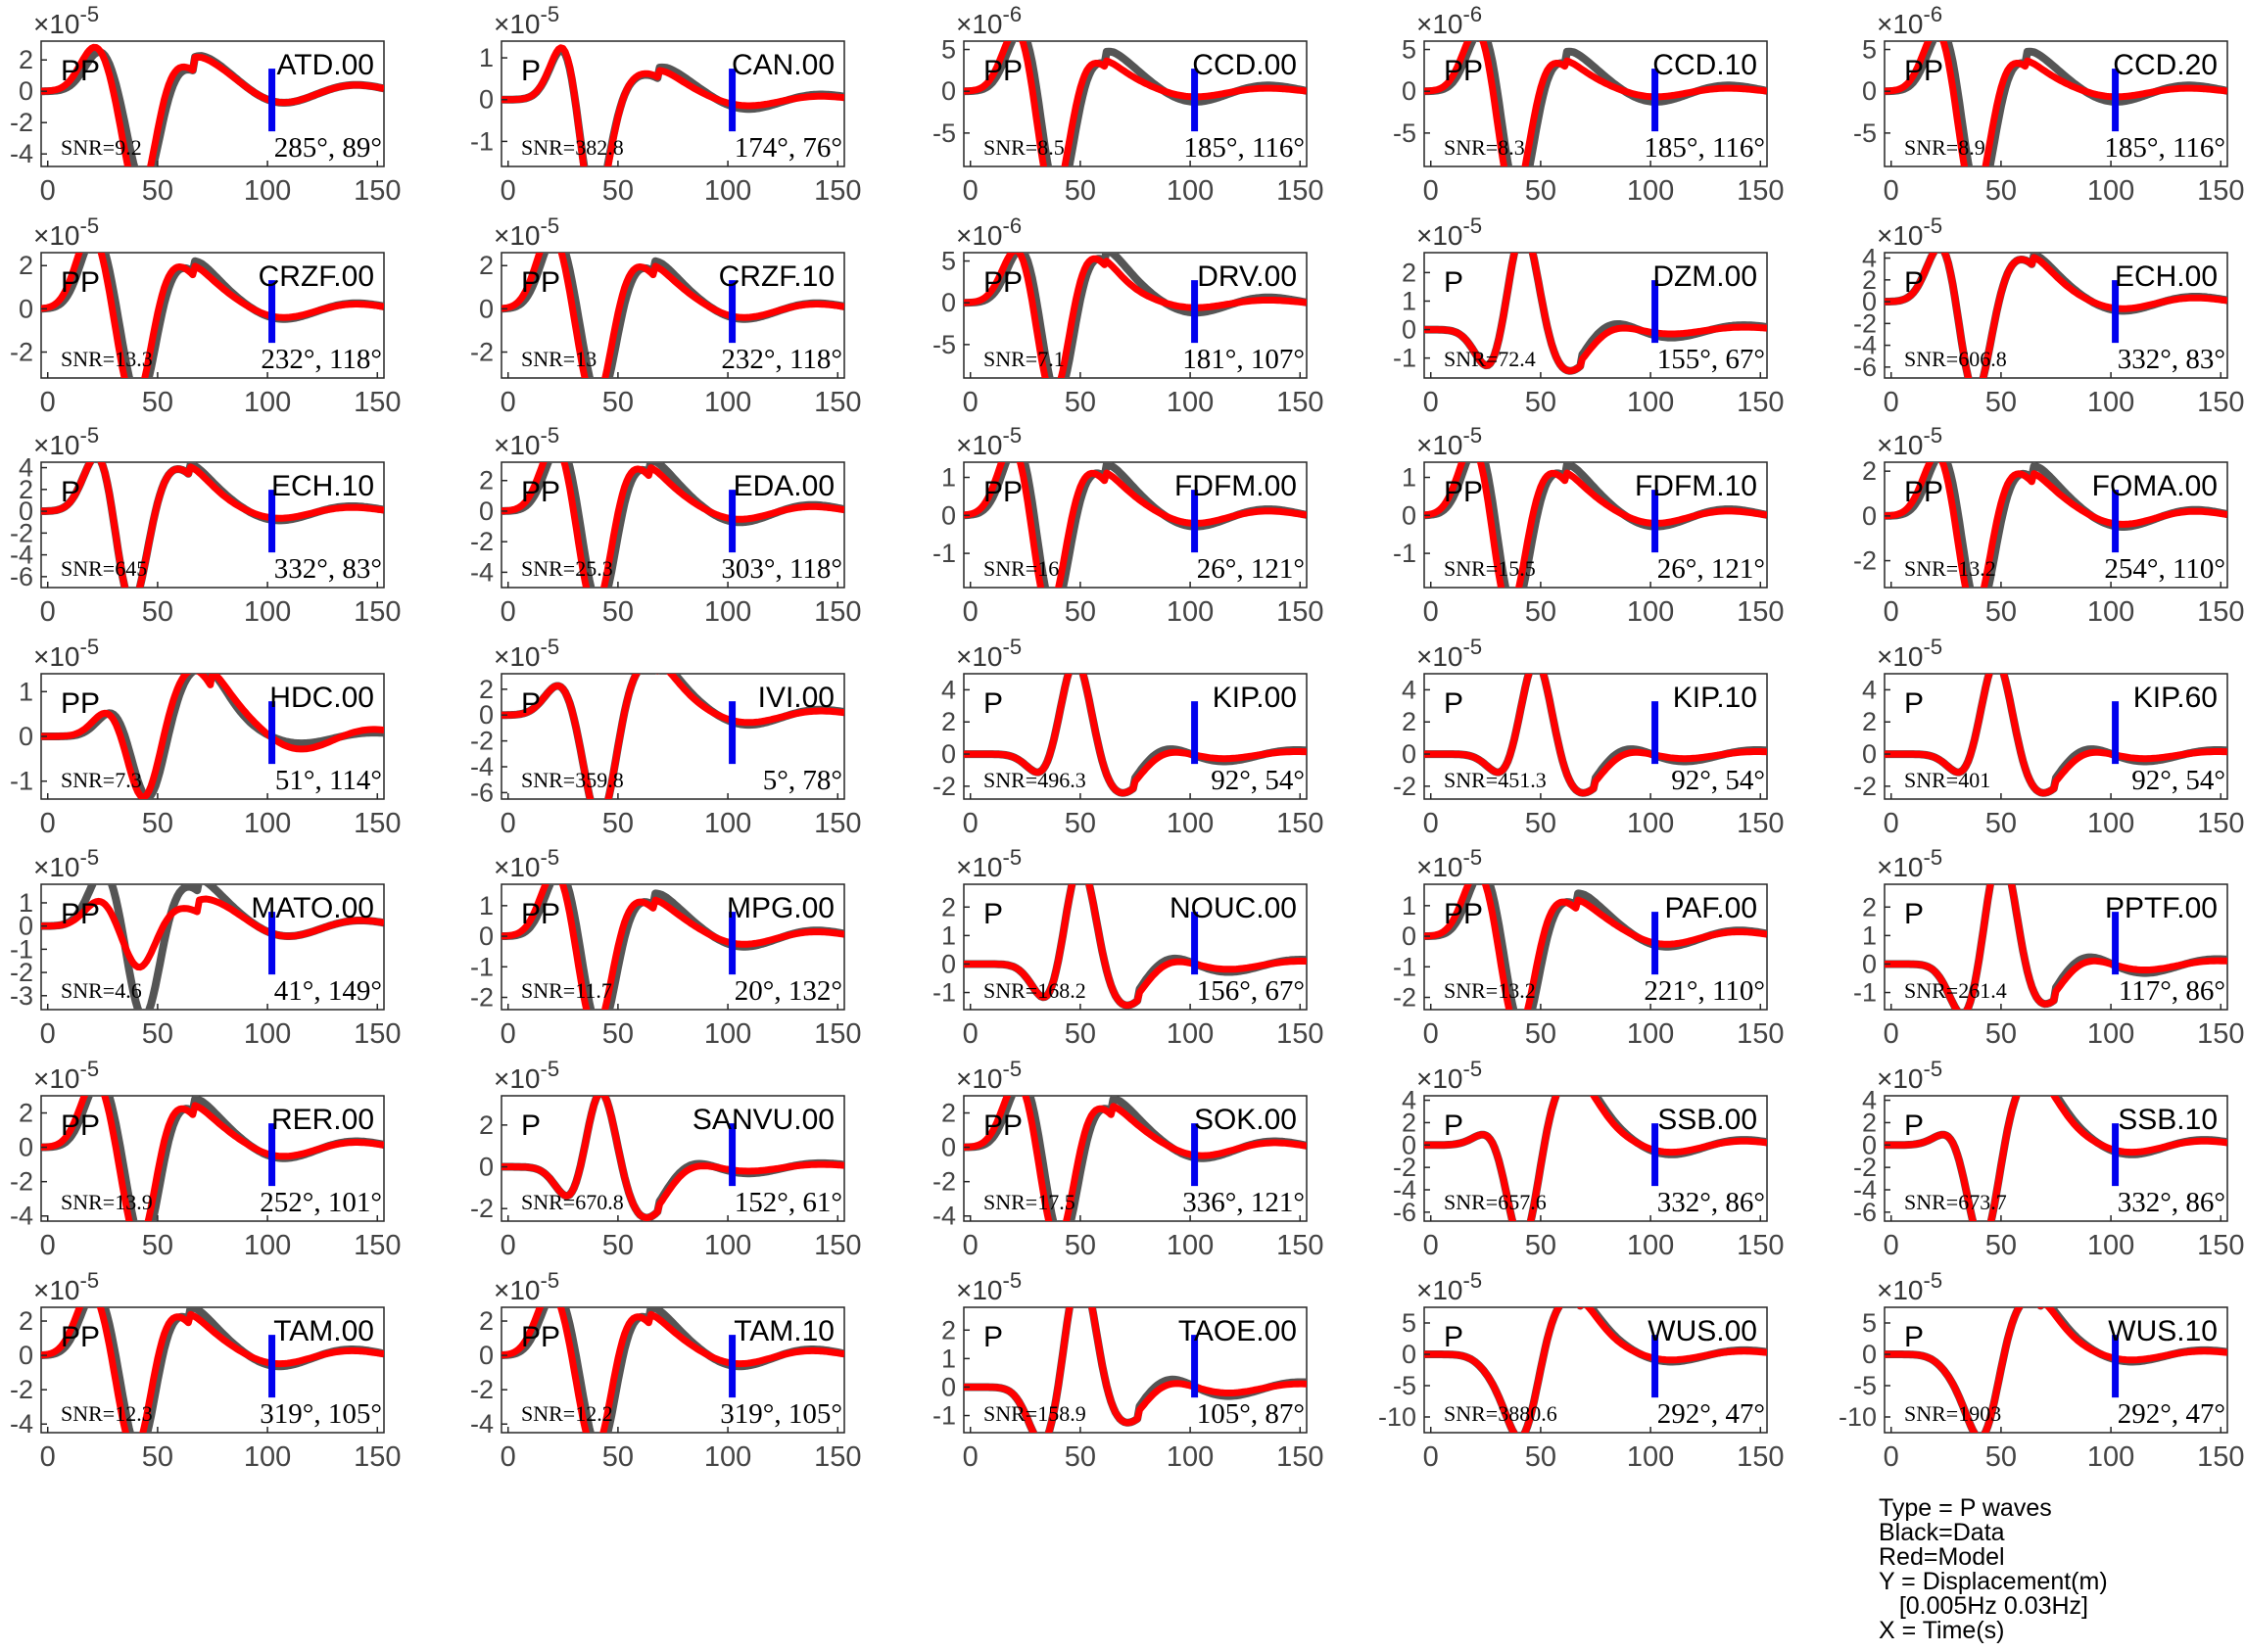 The image size is (2245, 1652). What do you see at coordinates (2171, 1414) in the screenshot?
I see `angles-label: 292°, 47°` at bounding box center [2171, 1414].